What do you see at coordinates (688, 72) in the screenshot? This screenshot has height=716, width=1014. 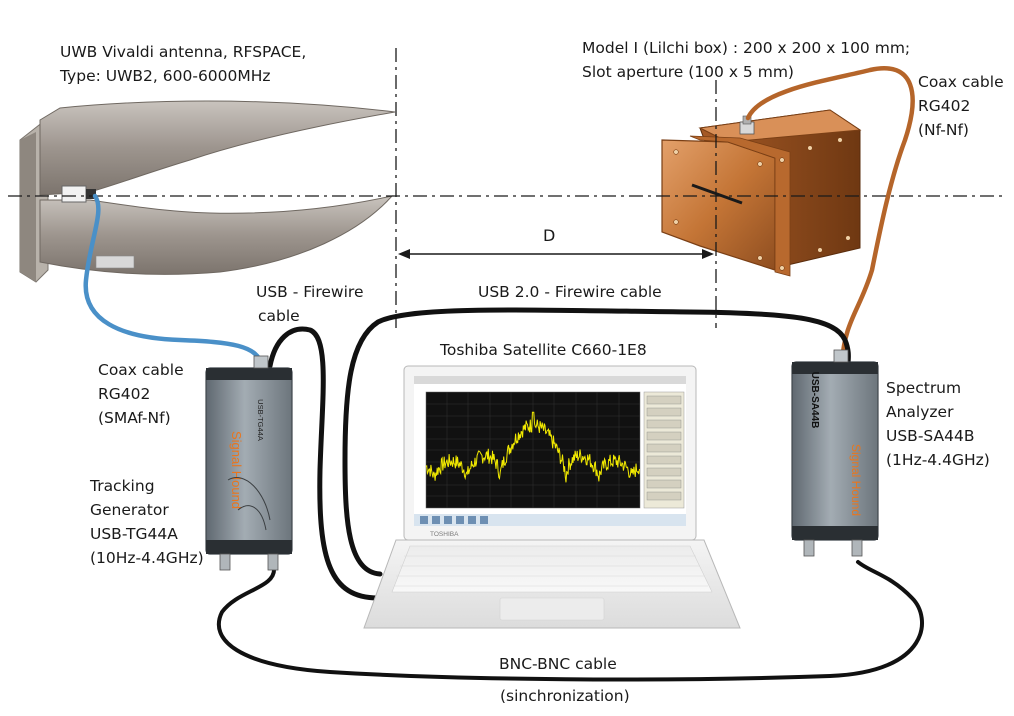 I see `model-label-line-2: Slot aperture (100 x 5 mm)` at bounding box center [688, 72].